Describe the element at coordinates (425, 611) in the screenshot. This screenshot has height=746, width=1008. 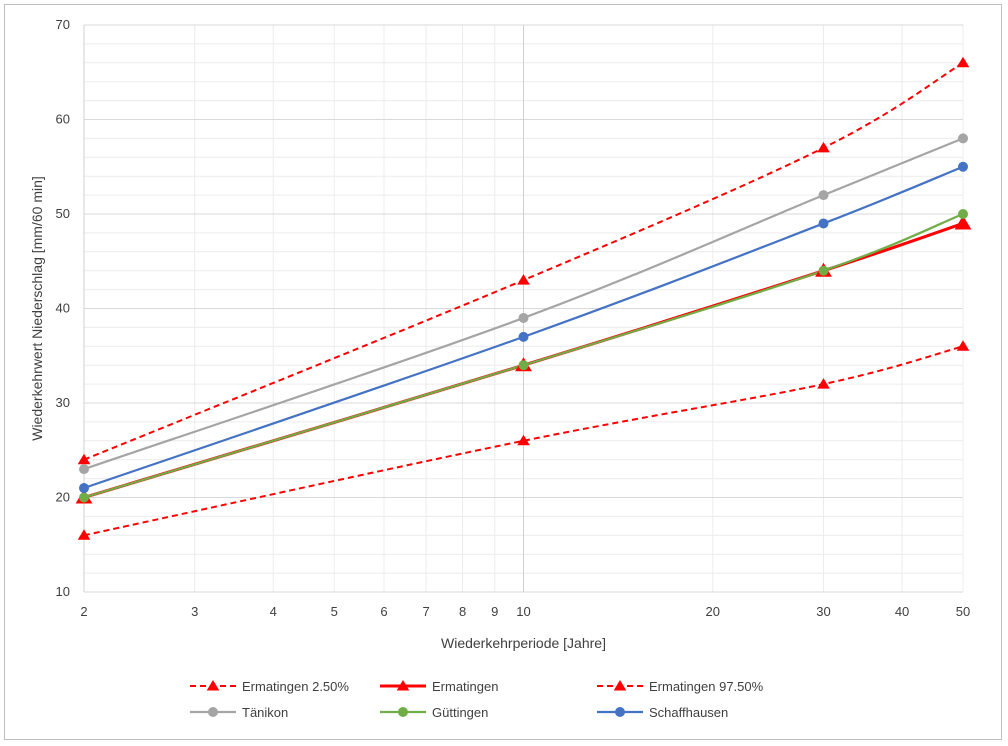
I see `x-tick-label: 7` at that location.